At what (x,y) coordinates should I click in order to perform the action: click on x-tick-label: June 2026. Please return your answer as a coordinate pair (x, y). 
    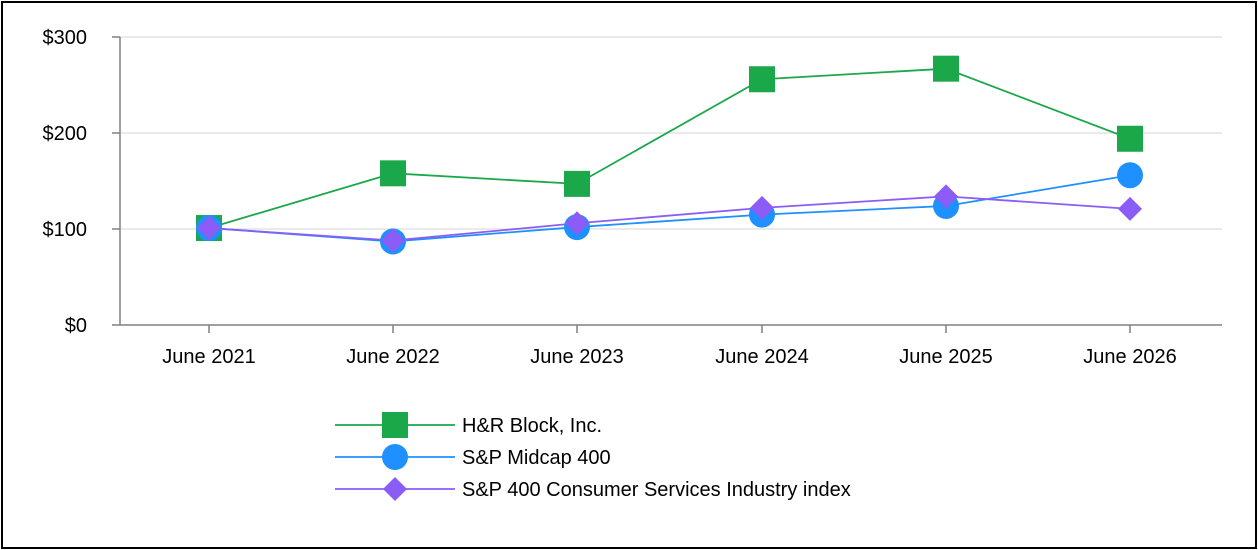
    Looking at the image, I should click on (1129, 357).